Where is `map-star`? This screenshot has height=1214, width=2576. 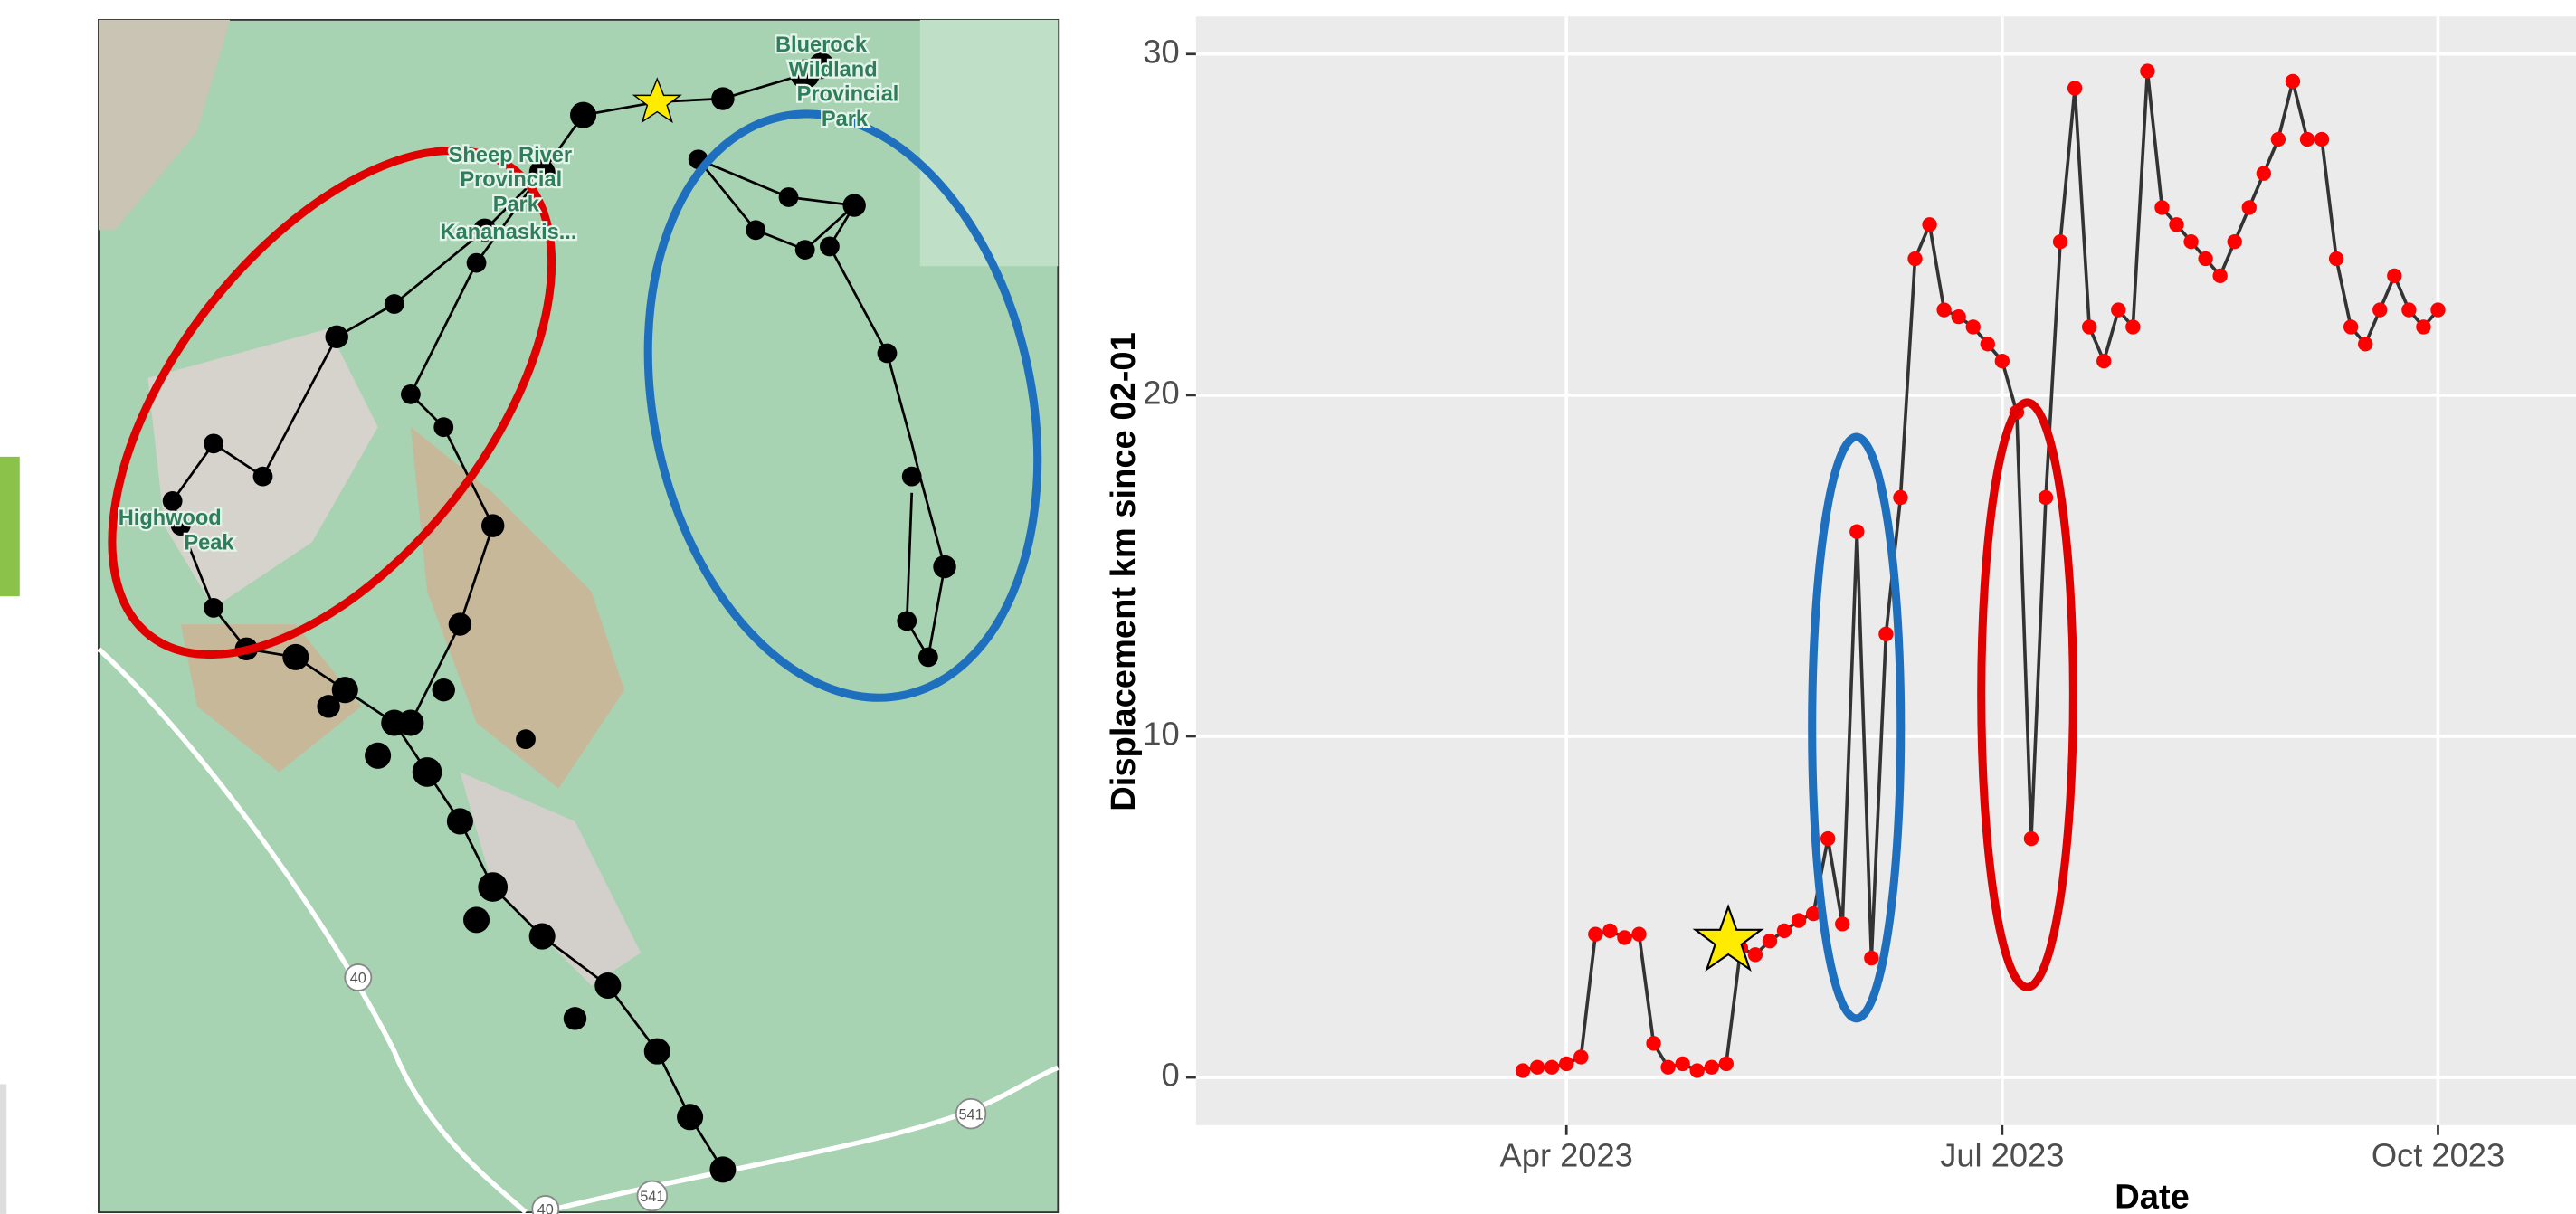
map-star is located at coordinates (657, 100).